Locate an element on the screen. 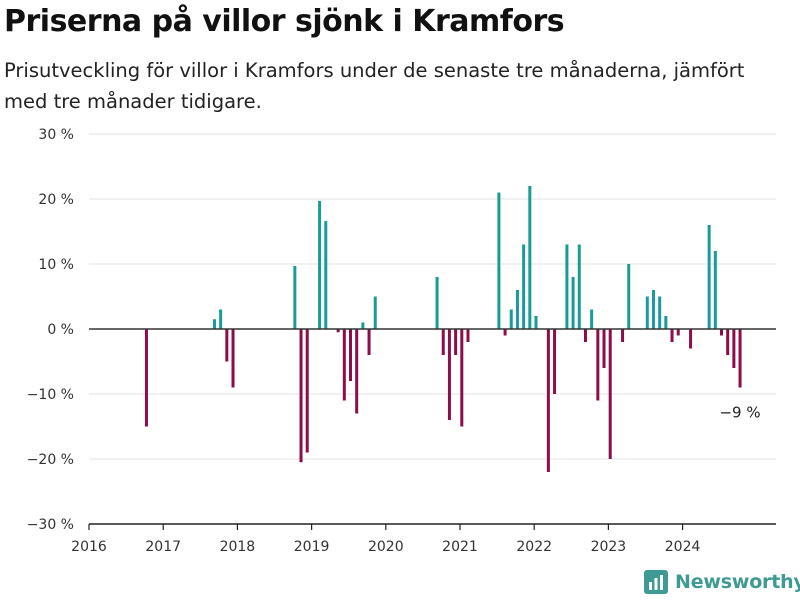 The image size is (800, 600). y-tick-label: 30 % is located at coordinates (56, 135).